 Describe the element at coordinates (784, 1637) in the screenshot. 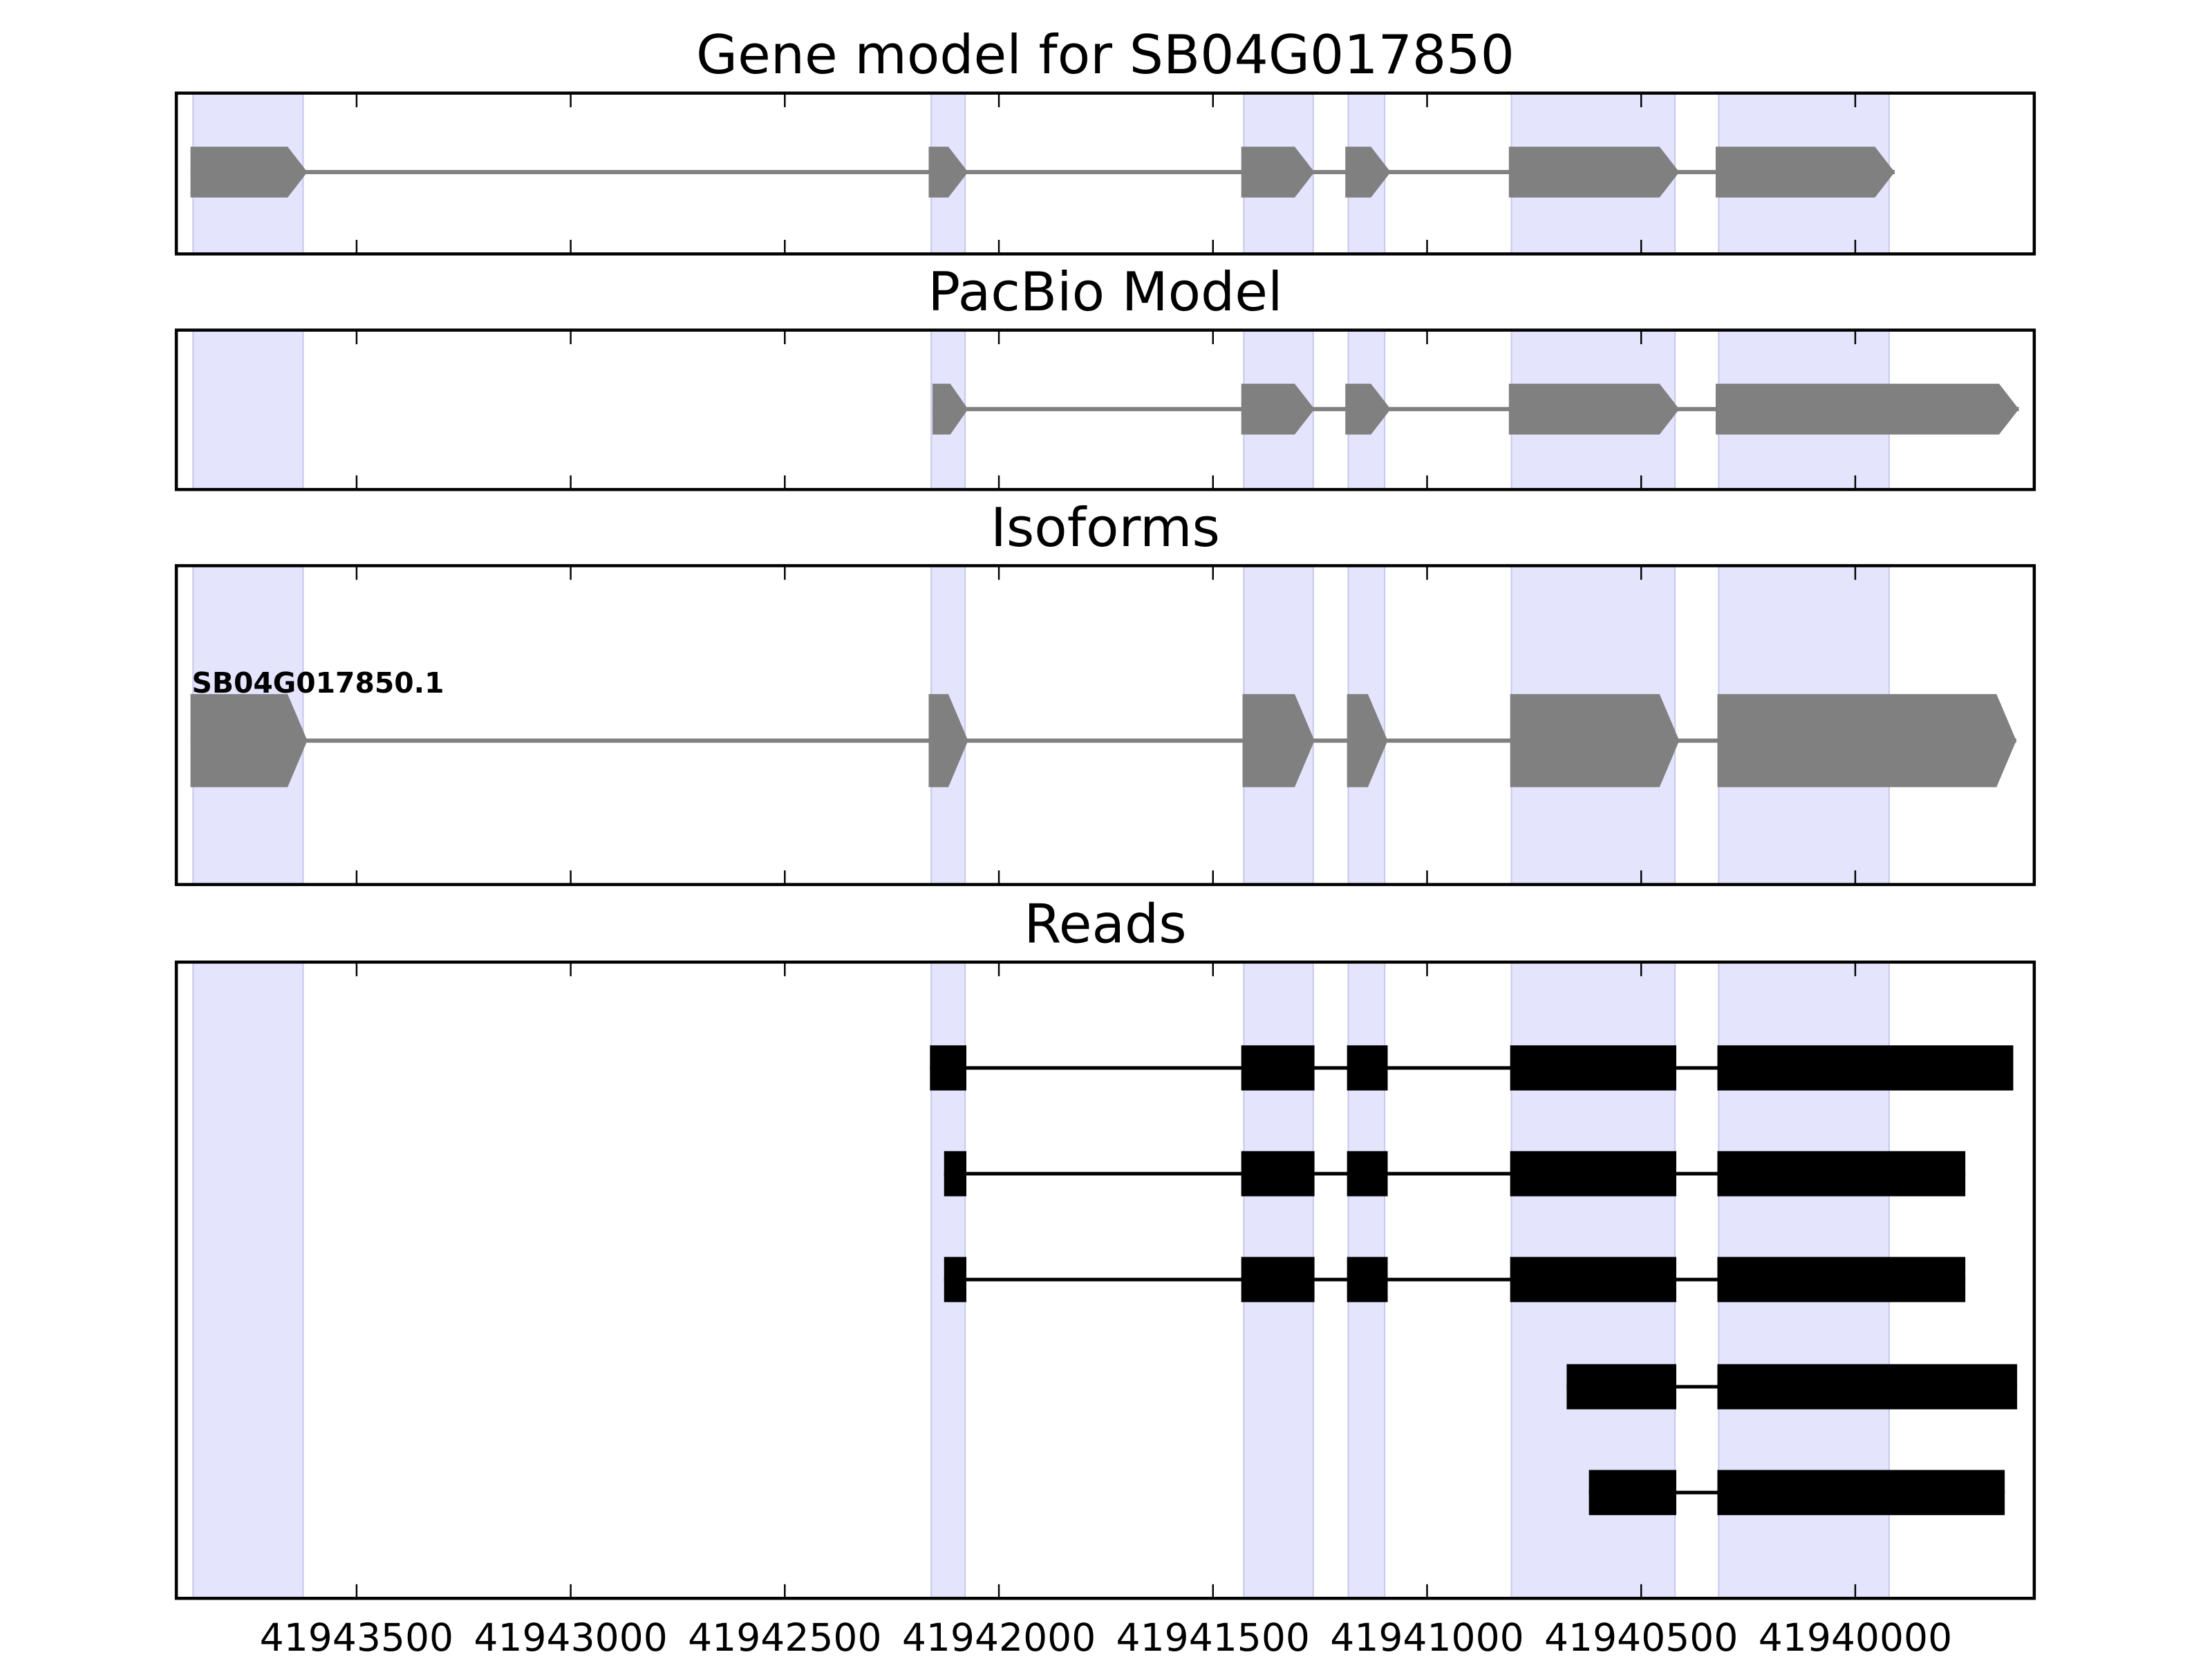

I see `x-tick-label: 41942500` at that location.